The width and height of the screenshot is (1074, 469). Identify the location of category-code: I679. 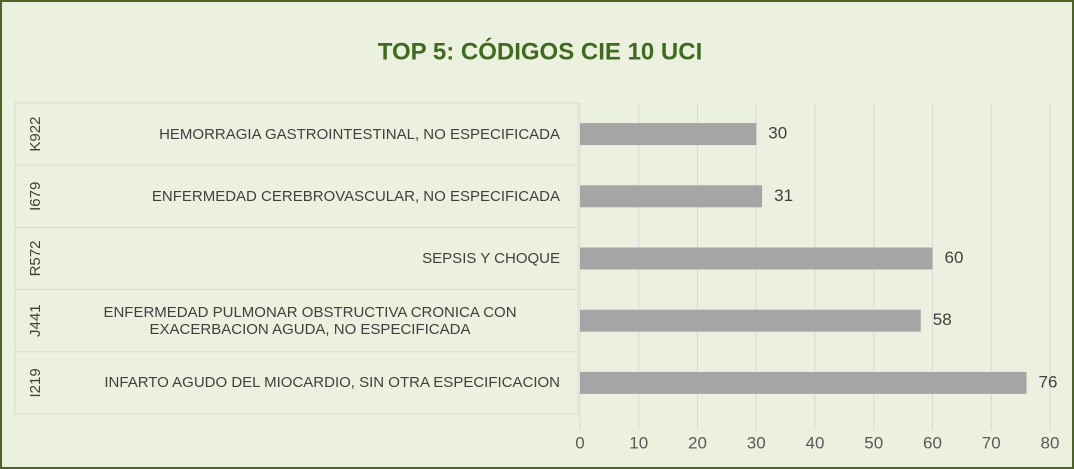
(35, 196).